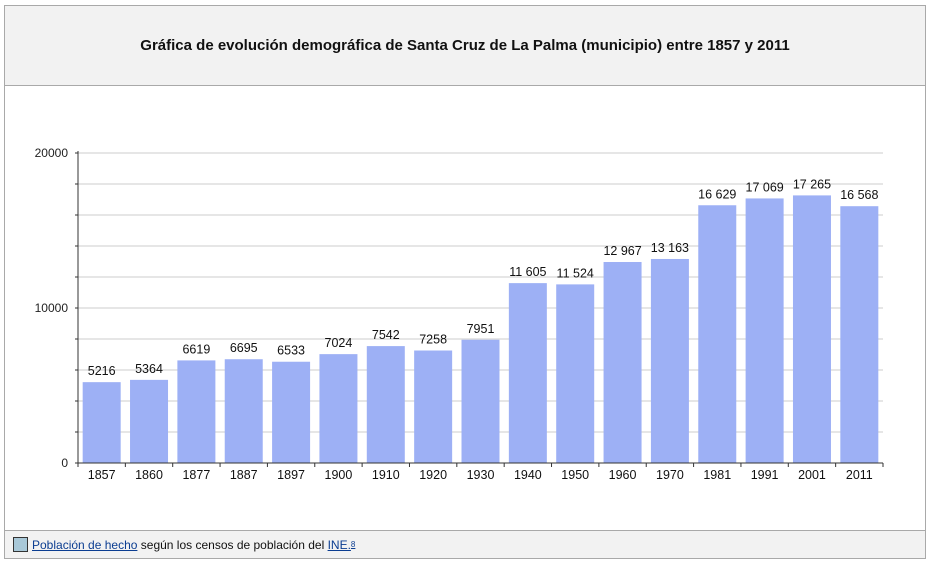 The width and height of the screenshot is (932, 566). What do you see at coordinates (575, 475) in the screenshot?
I see `x-tick-label: 1950` at bounding box center [575, 475].